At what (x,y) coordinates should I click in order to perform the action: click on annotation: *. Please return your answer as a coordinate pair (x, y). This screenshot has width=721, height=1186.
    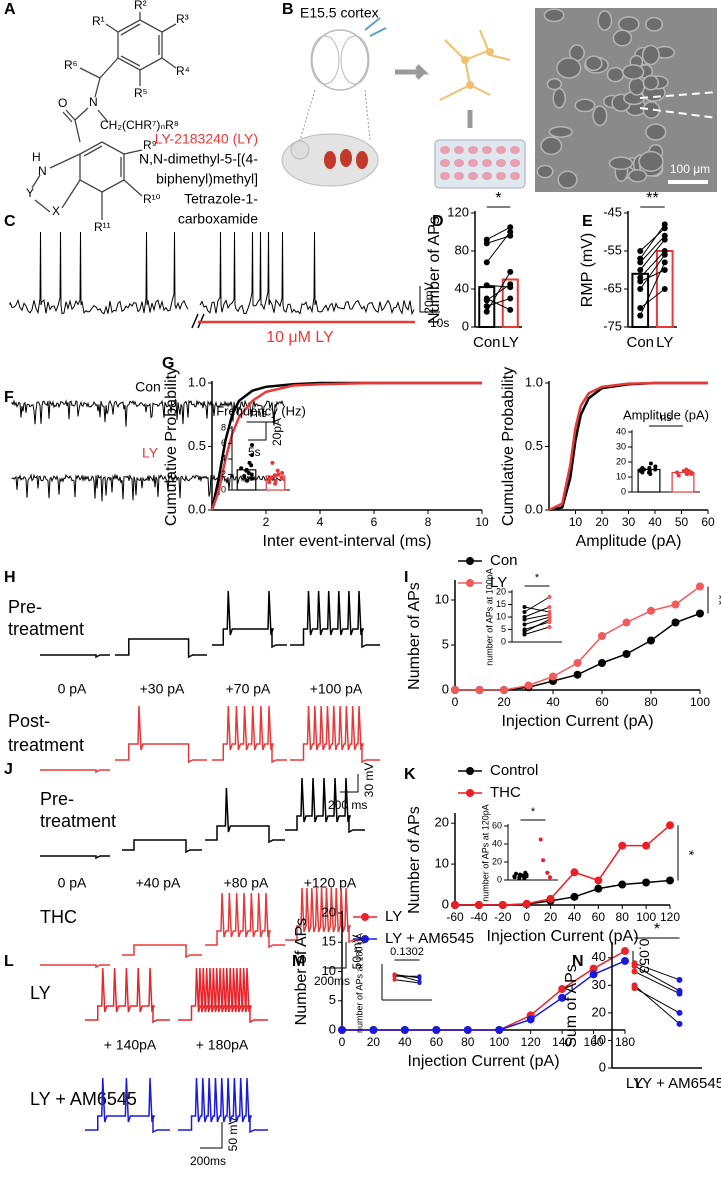
    Looking at the image, I should click on (657, 929).